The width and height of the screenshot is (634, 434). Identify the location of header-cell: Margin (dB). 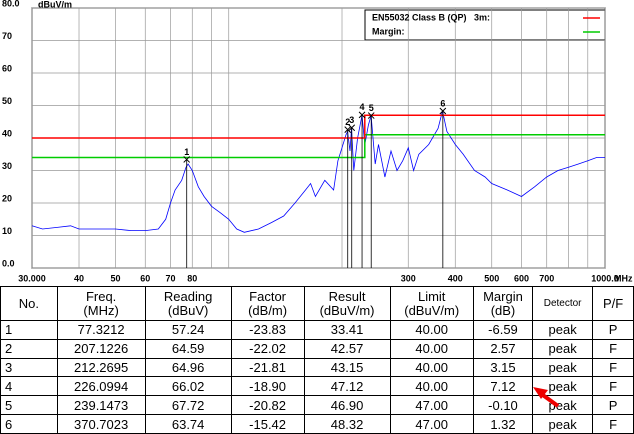
(503, 303).